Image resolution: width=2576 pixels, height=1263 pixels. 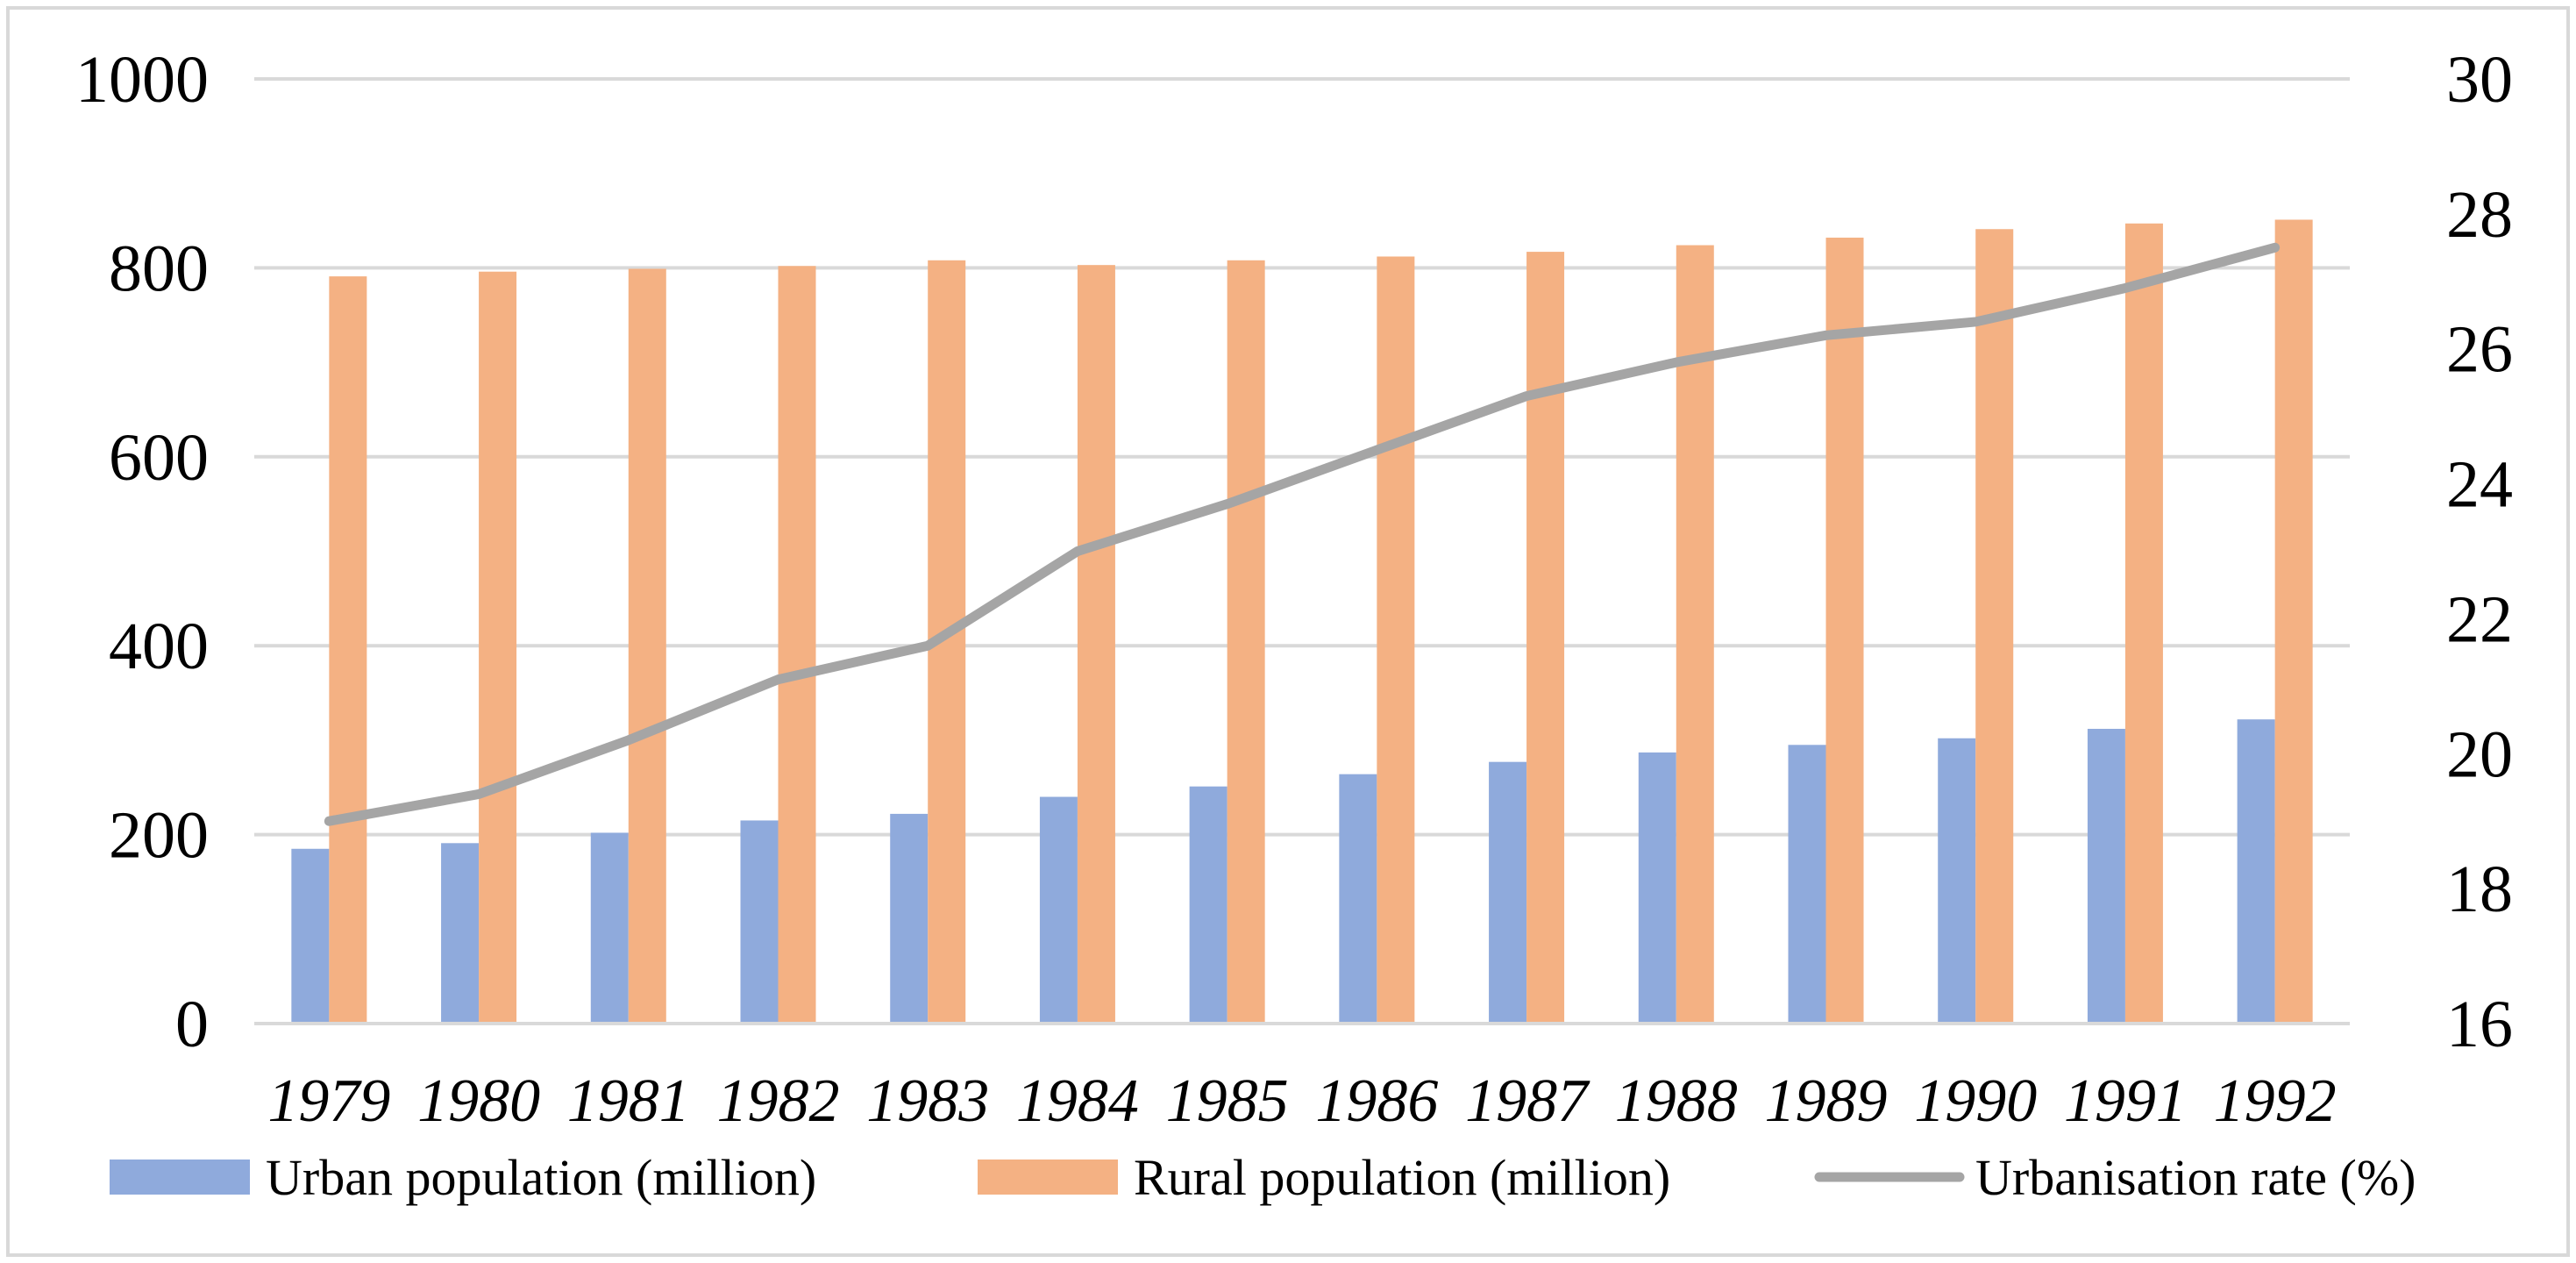 I want to click on y2-tick-label: 18, so click(x=2479, y=889).